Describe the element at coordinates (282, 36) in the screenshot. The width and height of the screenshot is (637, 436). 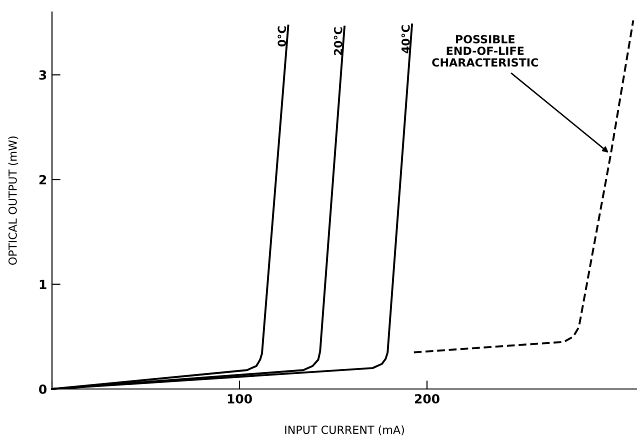
I see `text: 0°C` at that location.